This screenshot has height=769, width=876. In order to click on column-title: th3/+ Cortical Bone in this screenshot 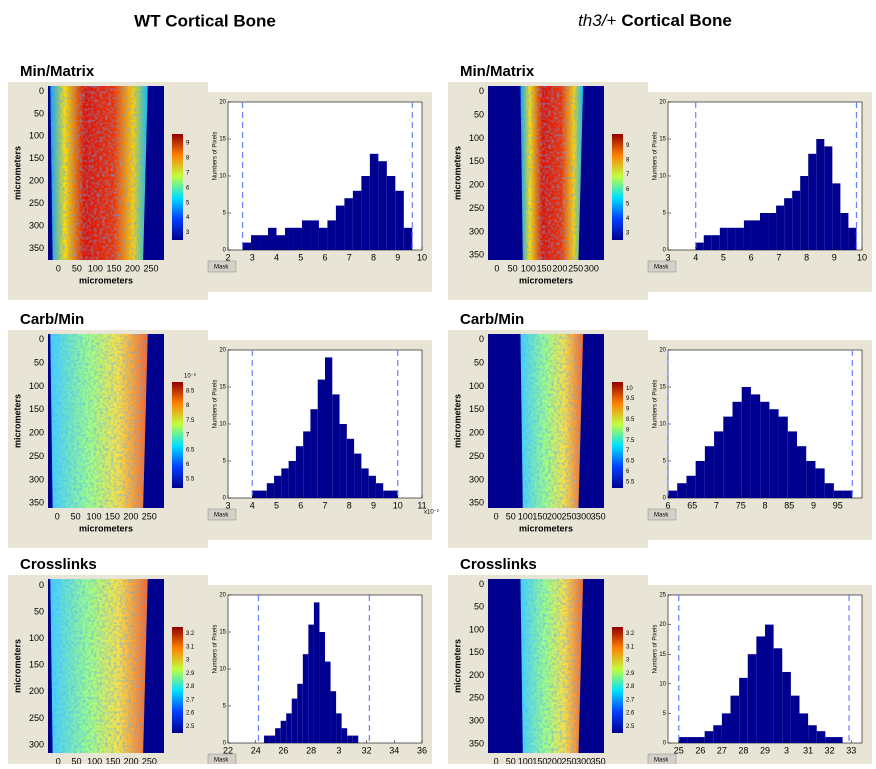, I will do `click(655, 20)`.